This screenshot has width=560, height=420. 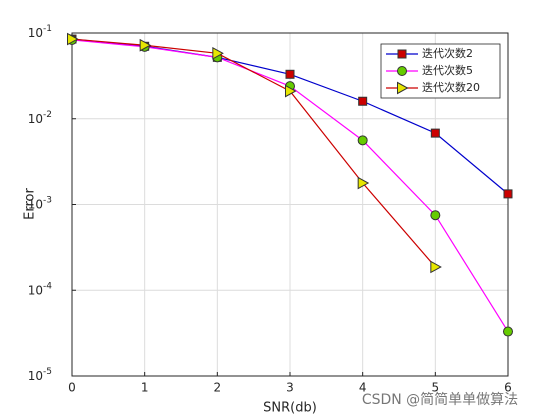 I want to click on y-tick-exponent: -5, so click(x=47, y=372).